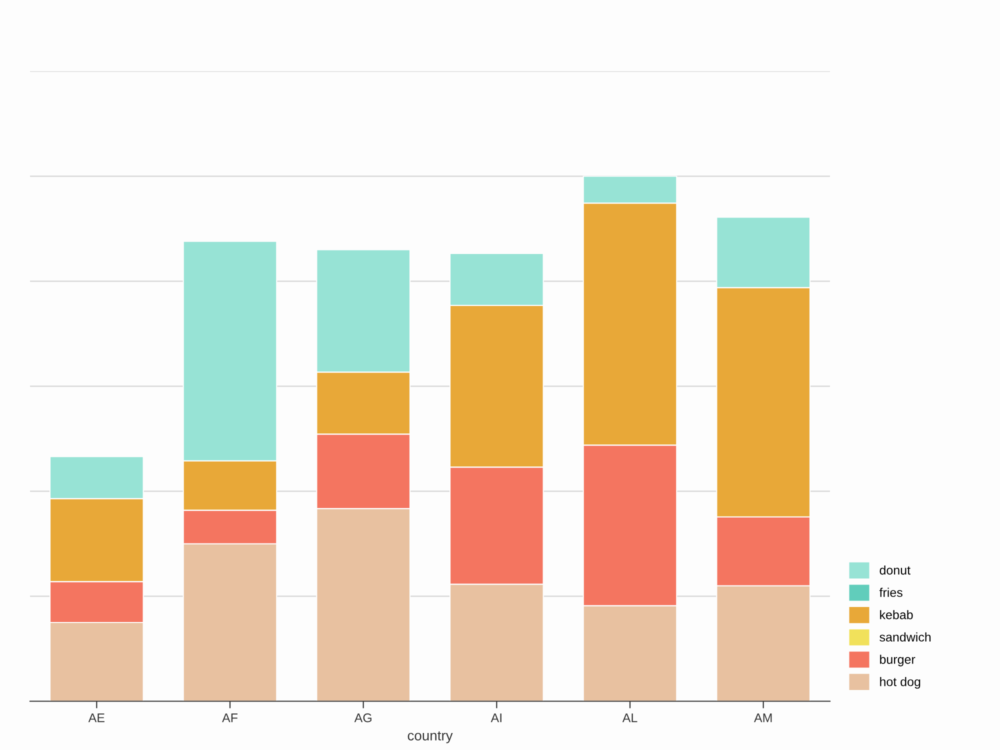 The width and height of the screenshot is (1000, 750). Describe the element at coordinates (230, 718) in the screenshot. I see `x-tick-label: AF` at that location.